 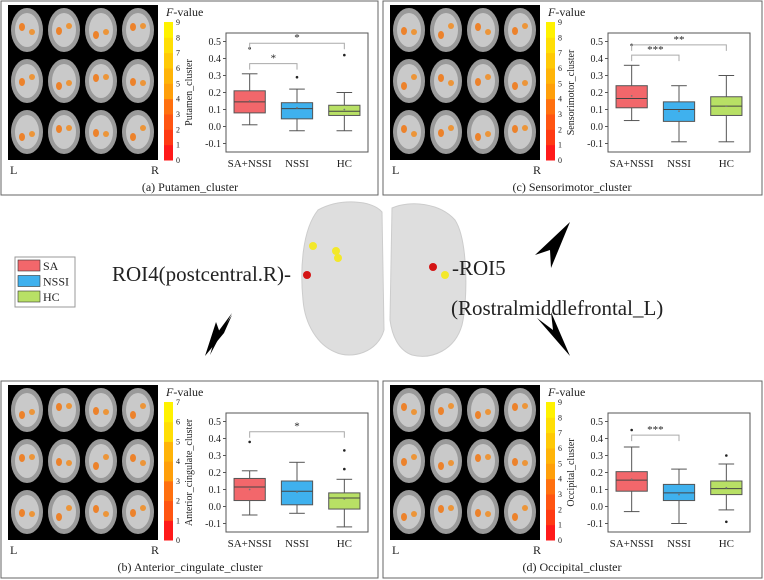 I want to click on colorbar-tick: 0, so click(x=178, y=160).